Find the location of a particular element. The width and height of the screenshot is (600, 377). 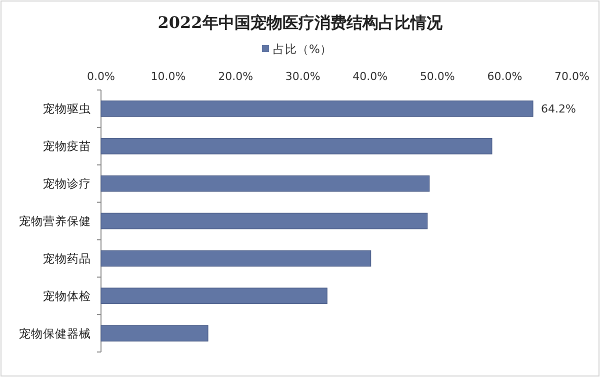

legend-label: 占比（%） is located at coordinates (302, 49).